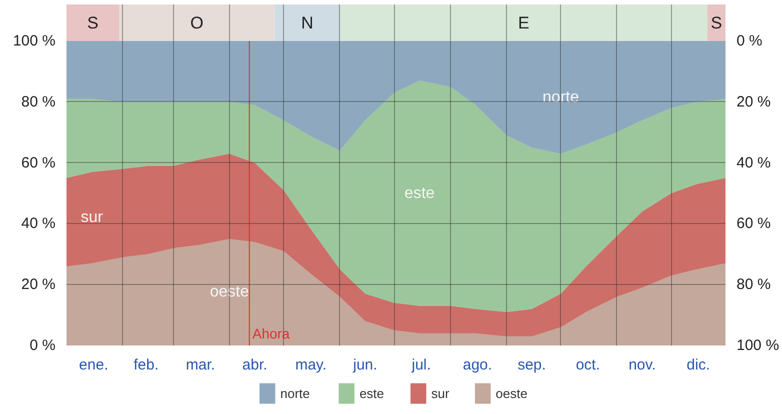 The width and height of the screenshot is (782, 414). Describe the element at coordinates (38, 285) in the screenshot. I see `y-tick-label: 20 %` at that location.